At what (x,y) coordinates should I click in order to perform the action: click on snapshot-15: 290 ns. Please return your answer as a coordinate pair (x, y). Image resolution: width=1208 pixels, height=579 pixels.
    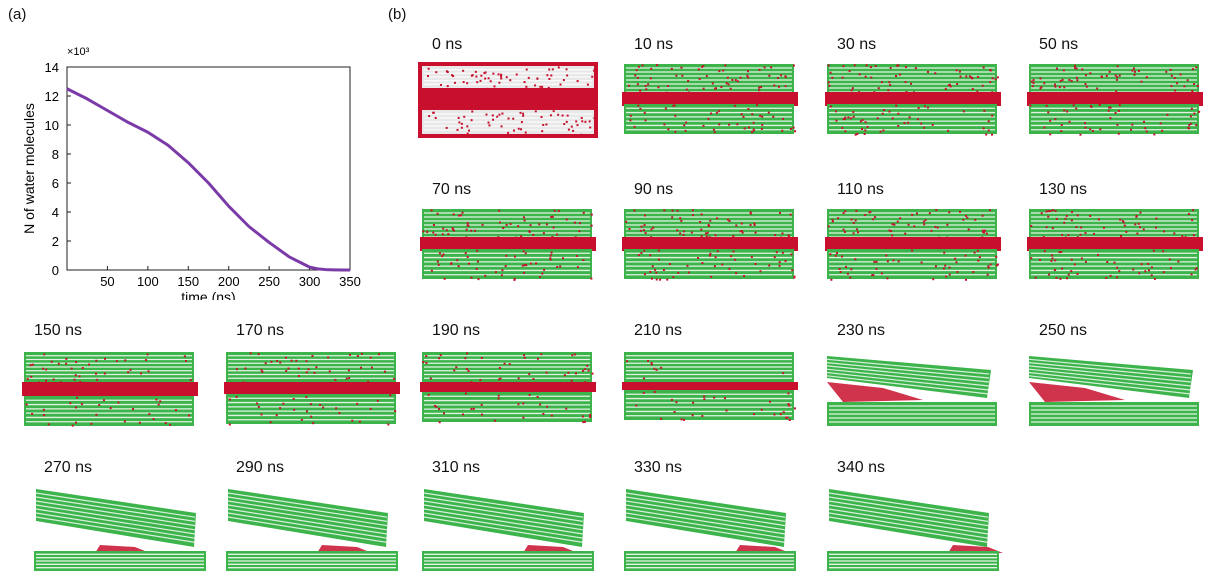
    Looking at the image, I should click on (317, 519).